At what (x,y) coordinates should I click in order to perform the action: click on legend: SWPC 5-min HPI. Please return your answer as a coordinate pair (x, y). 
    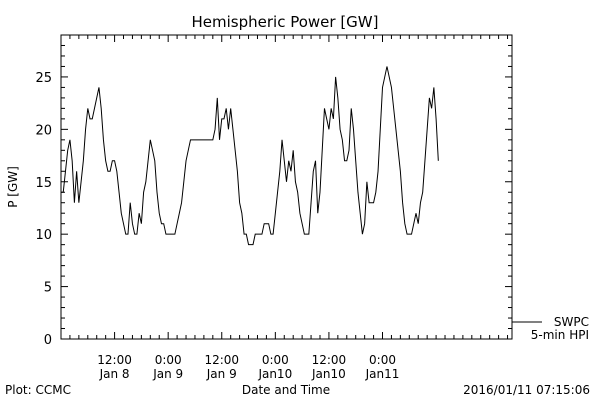
    Looking at the image, I should click on (550, 328).